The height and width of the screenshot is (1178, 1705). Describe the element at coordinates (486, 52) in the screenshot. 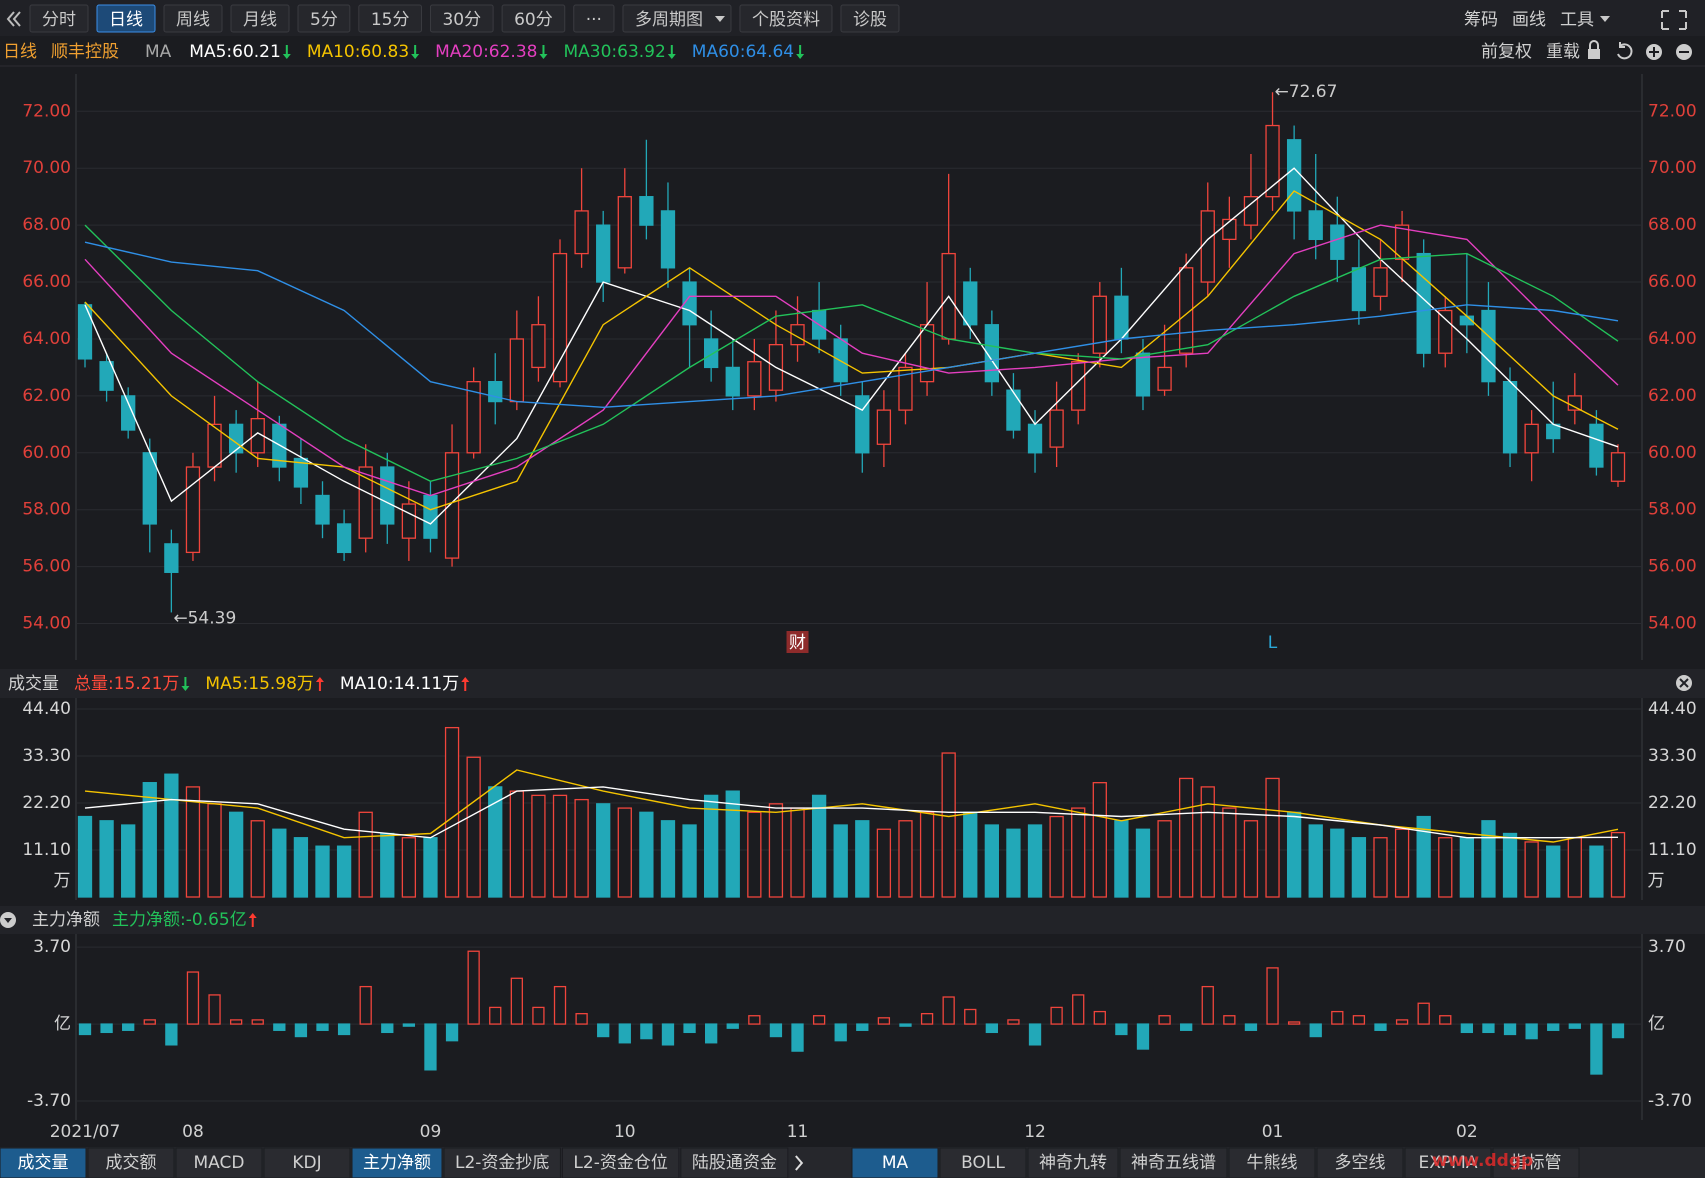

I see `ma-legend: MA20:62.38` at that location.